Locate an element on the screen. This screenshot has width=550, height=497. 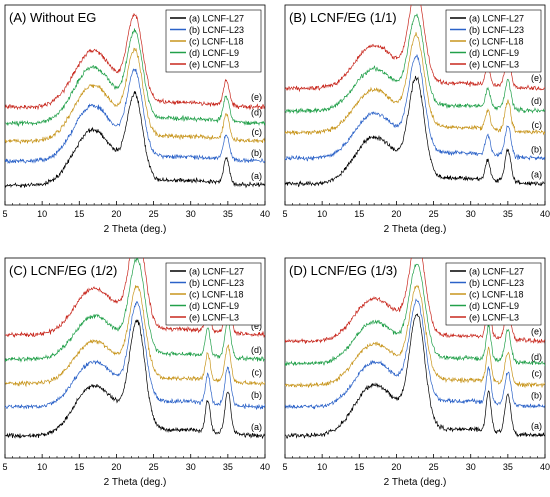
panel-label: (B) LCNF/EG (1/1) is located at coordinates (343, 17).